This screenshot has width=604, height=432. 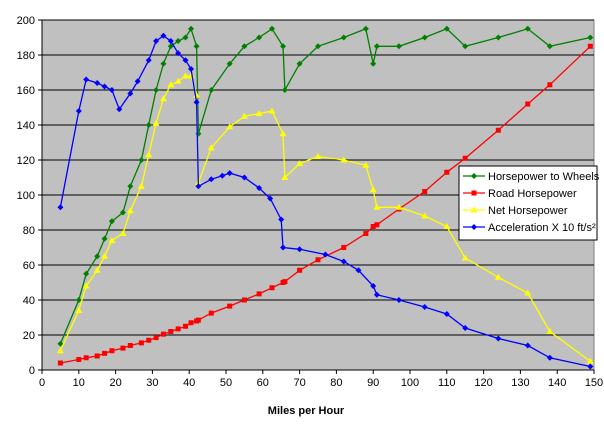 What do you see at coordinates (115, 383) in the screenshot?
I see `x-tick-label: 20` at bounding box center [115, 383].